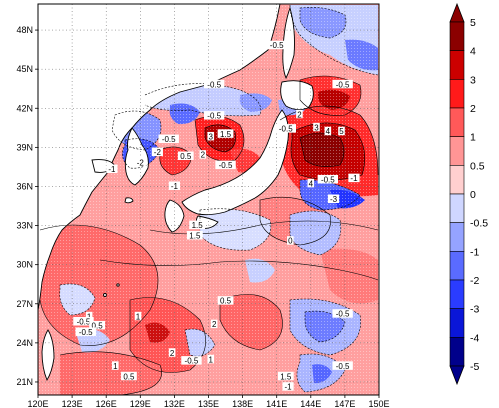  Describe the element at coordinates (27, 206) in the screenshot. I see `latitude-axis: 48N 45N 42N 39N 36N 33N 30N 27N 24N 21N` at that location.